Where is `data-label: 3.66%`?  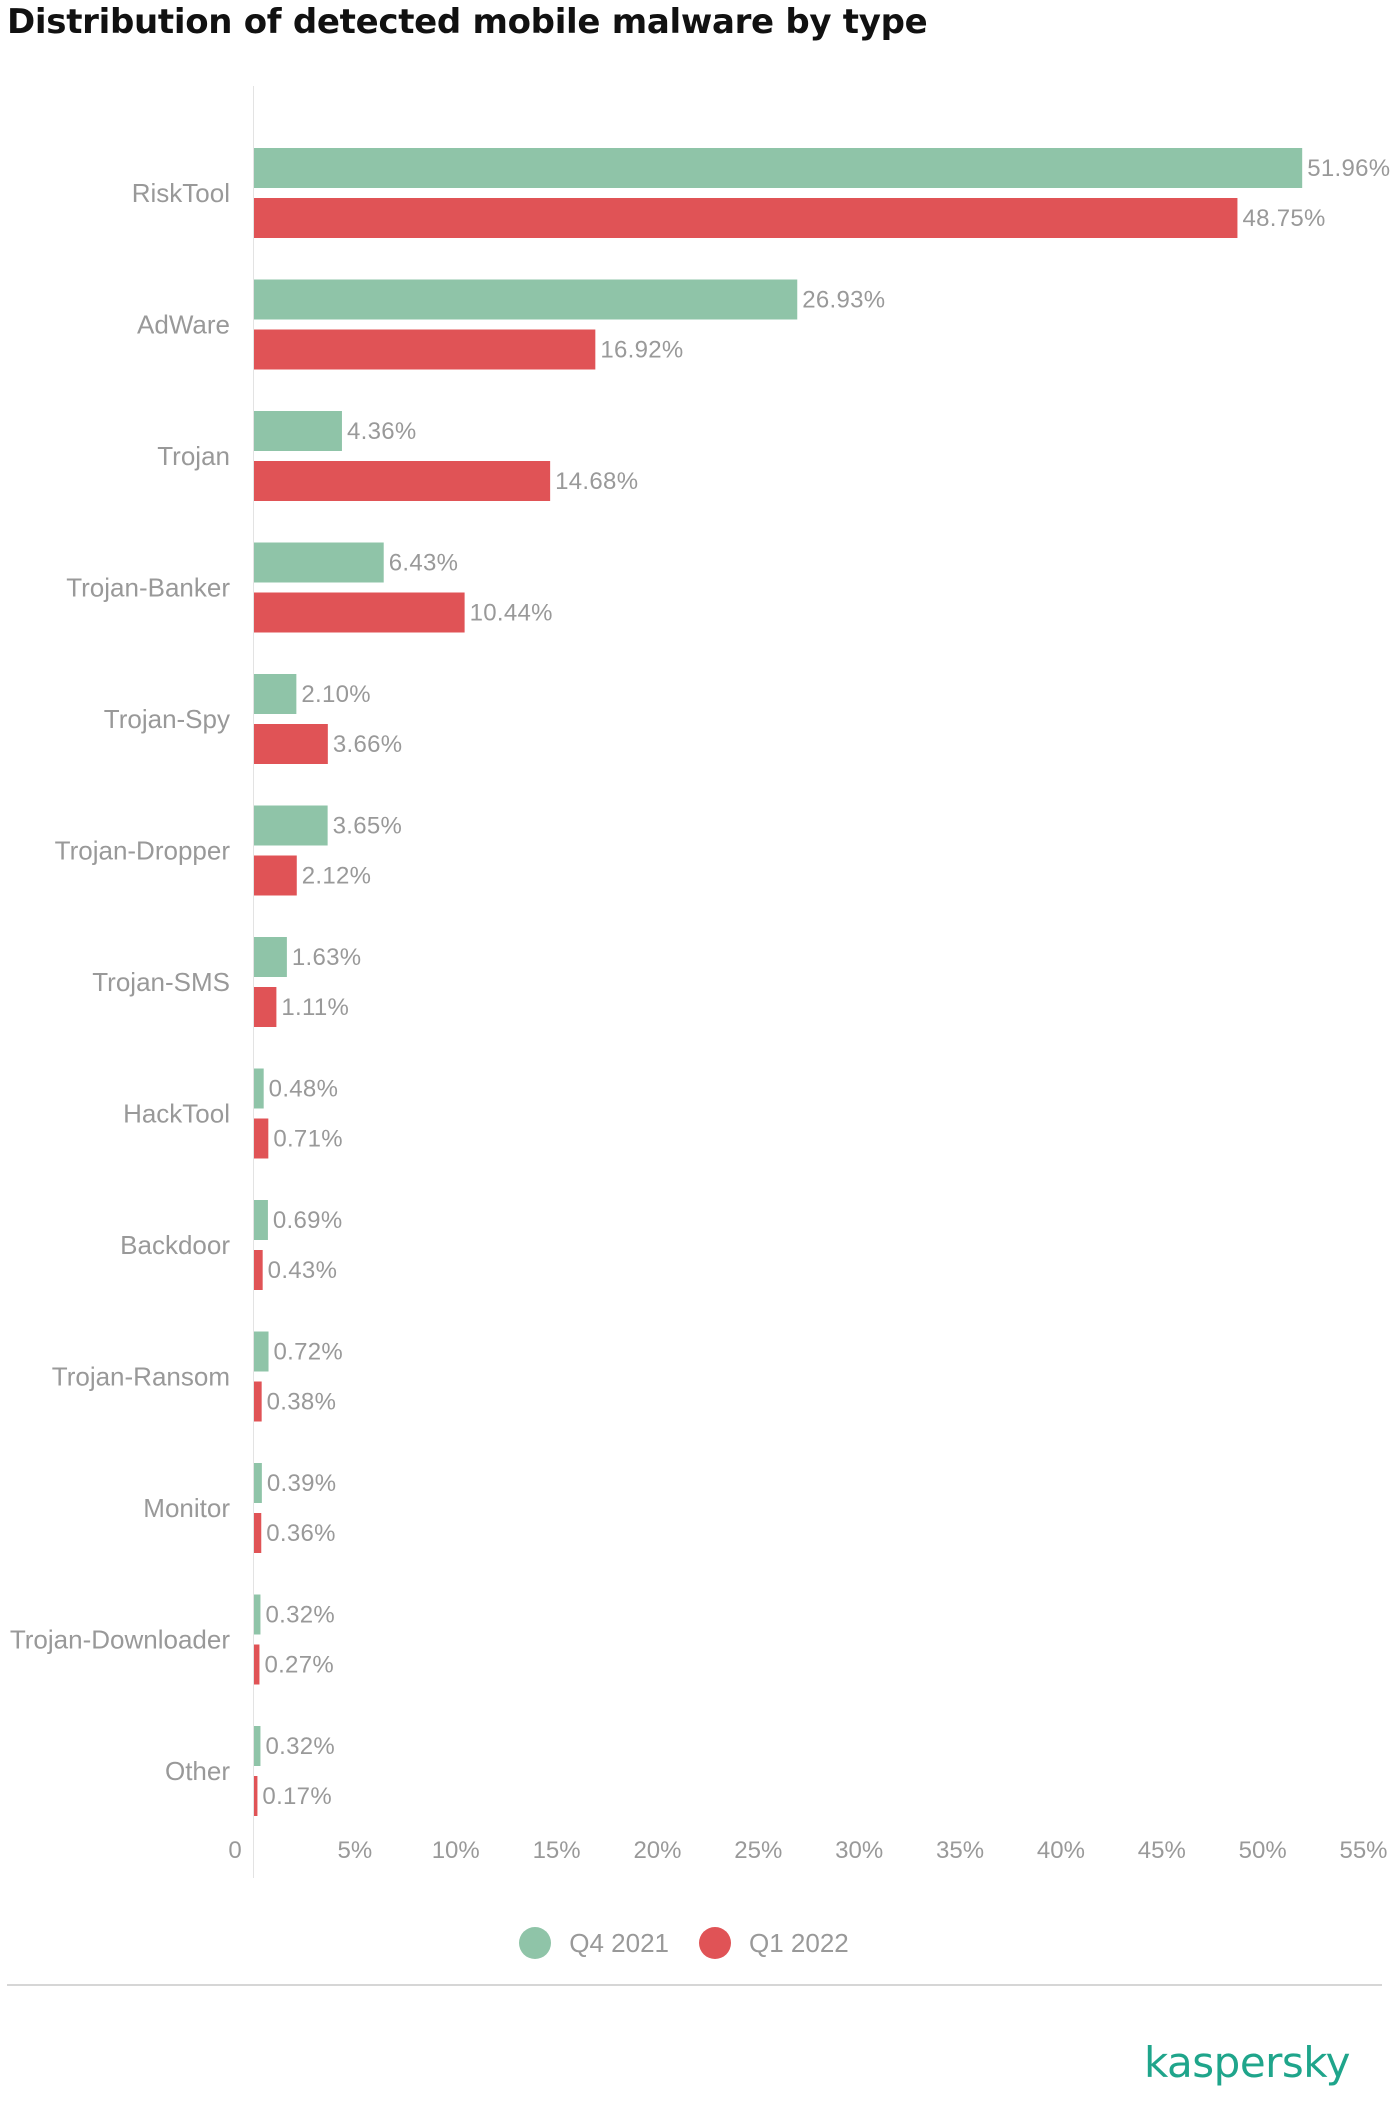
data-label: 3.66% is located at coordinates (368, 744).